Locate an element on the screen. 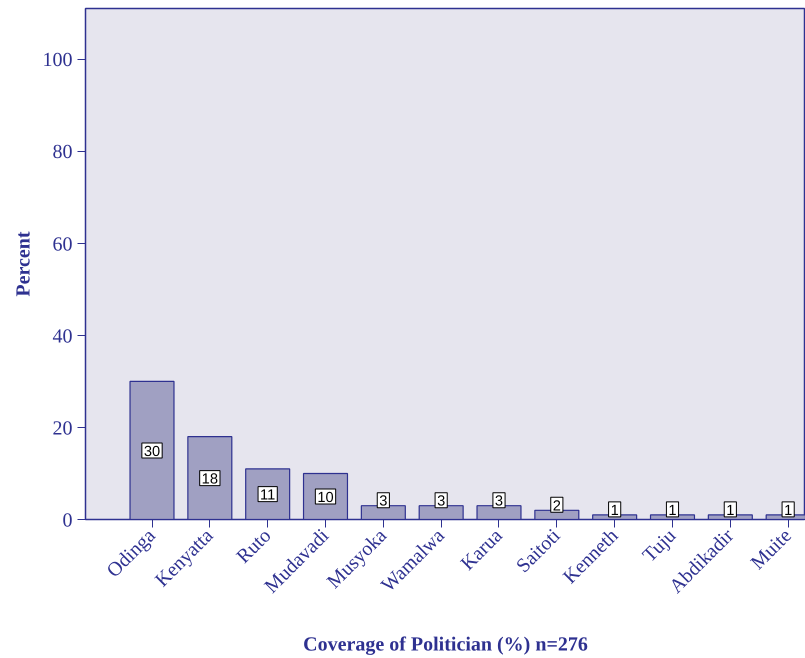 The height and width of the screenshot is (658, 805). y-tick-label: 100 is located at coordinates (57, 60).